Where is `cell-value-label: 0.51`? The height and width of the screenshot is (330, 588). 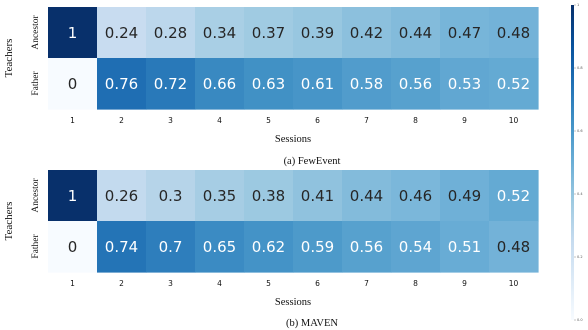
cell-value-label: 0.51 is located at coordinates (464, 247).